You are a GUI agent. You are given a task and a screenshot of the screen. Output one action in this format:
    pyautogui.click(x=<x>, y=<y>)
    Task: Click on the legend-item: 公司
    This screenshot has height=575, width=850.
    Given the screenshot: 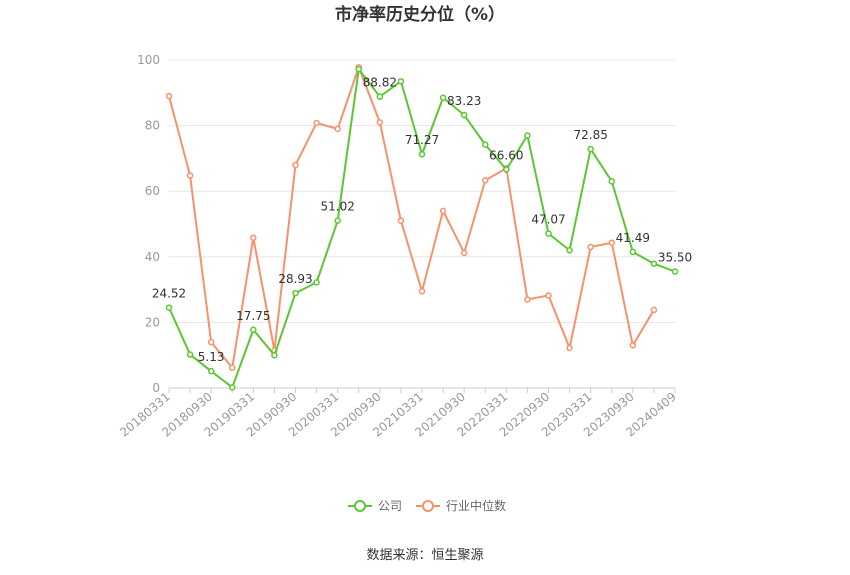 What is the action you would take?
    pyautogui.click(x=375, y=506)
    